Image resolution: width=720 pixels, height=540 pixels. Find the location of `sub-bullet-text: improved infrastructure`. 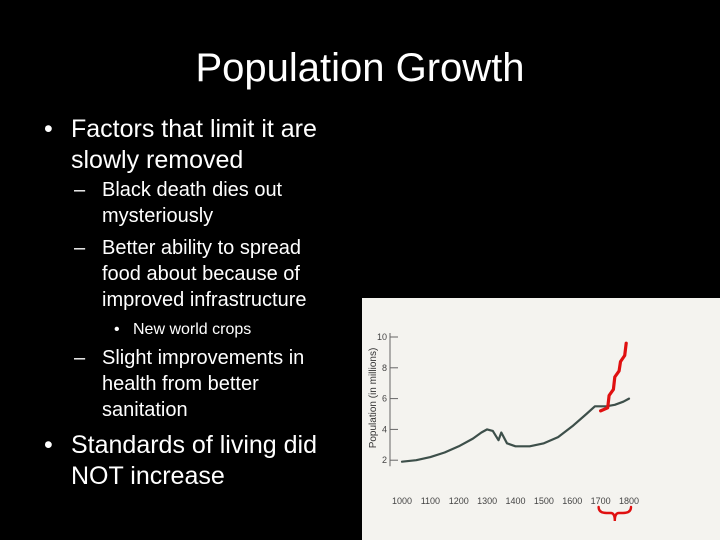

sub-bullet-text: improved infrastructure is located at coordinates (204, 300).